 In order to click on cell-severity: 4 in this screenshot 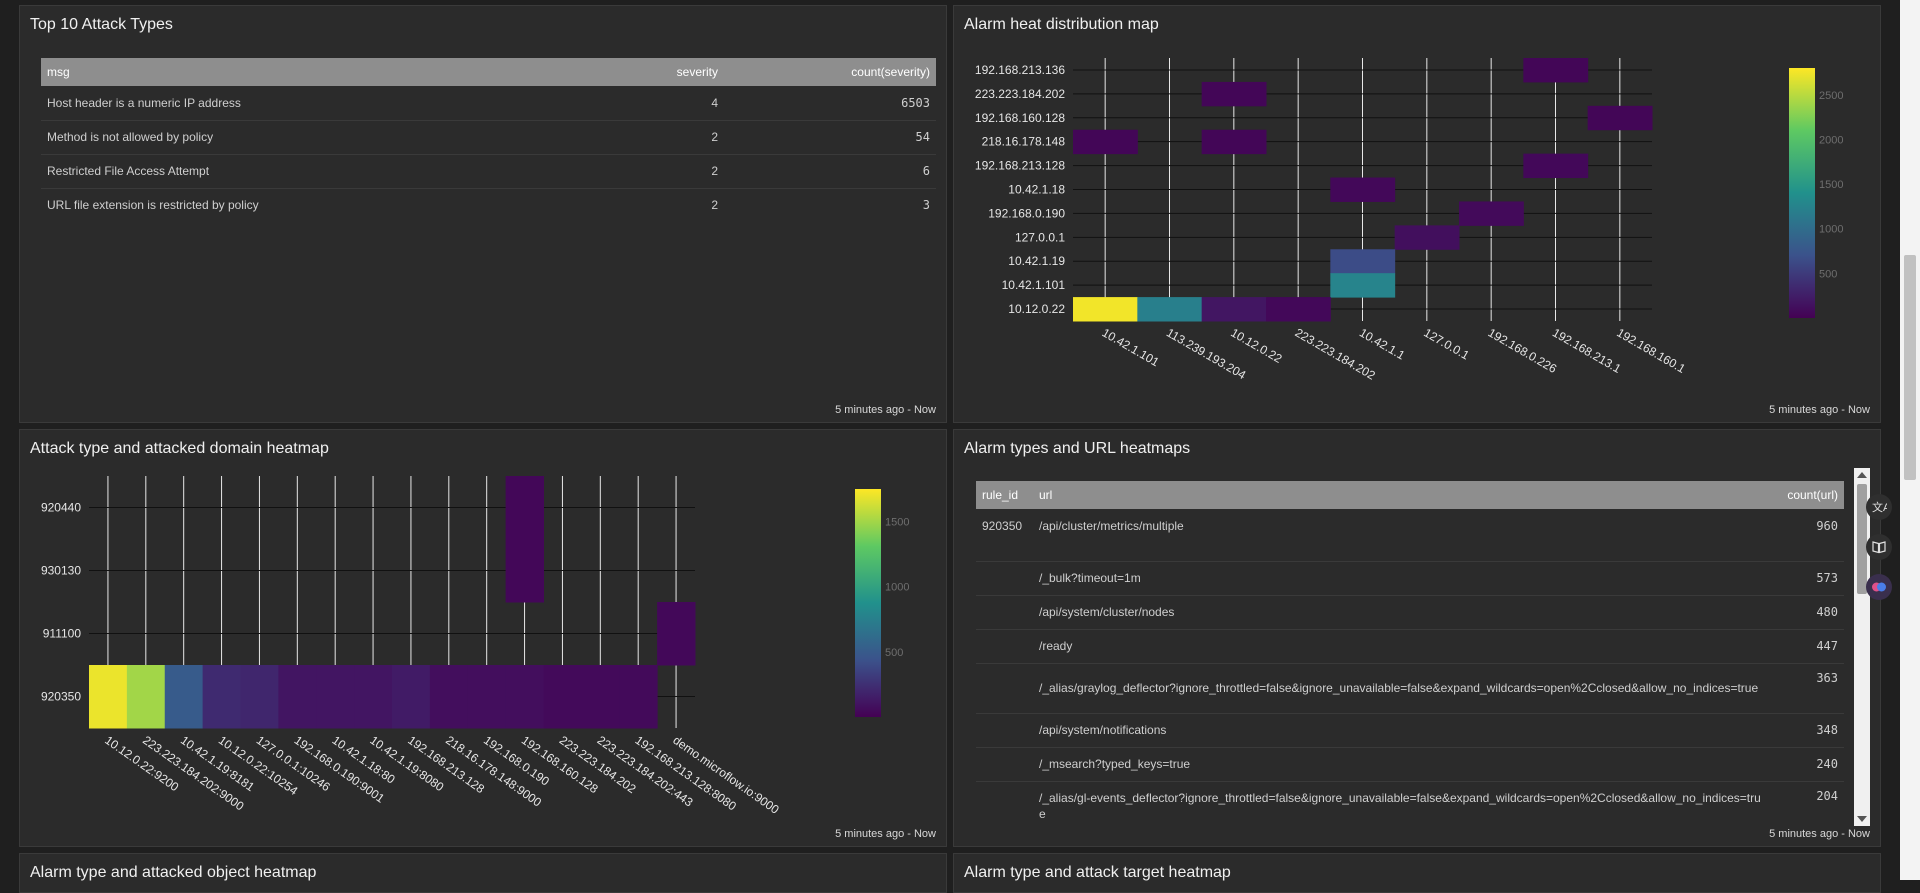, I will do `click(678, 103)`.